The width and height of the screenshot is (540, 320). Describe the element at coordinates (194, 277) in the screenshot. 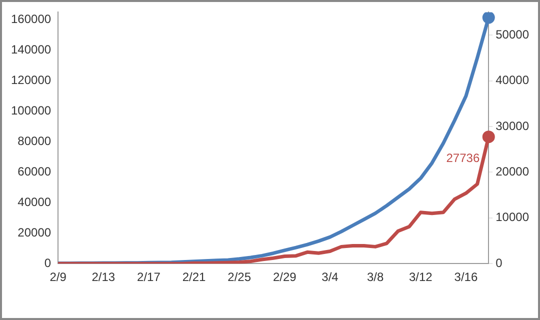

I see `x-tick-label: 2/21` at that location.